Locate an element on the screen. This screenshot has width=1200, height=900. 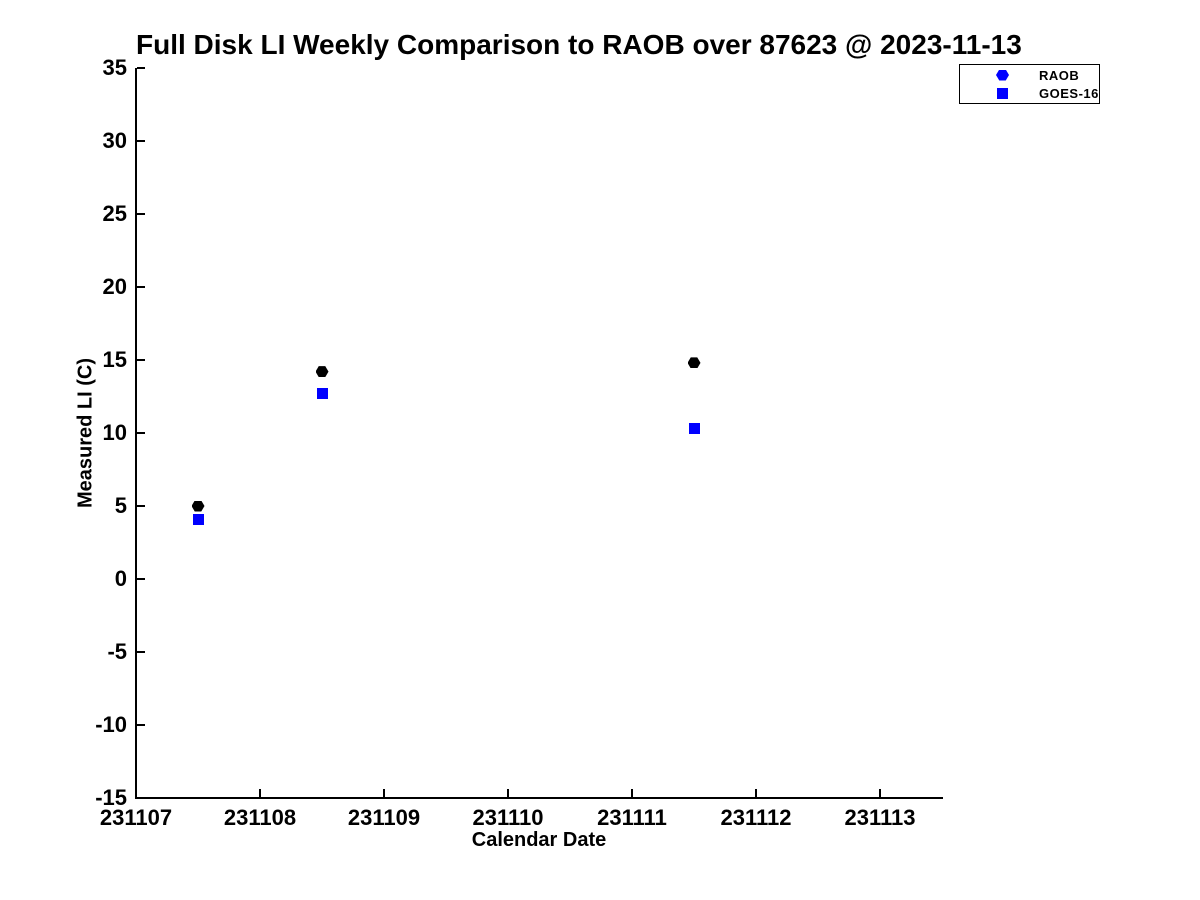
y-tick-label: 15 is located at coordinates (114, 359).